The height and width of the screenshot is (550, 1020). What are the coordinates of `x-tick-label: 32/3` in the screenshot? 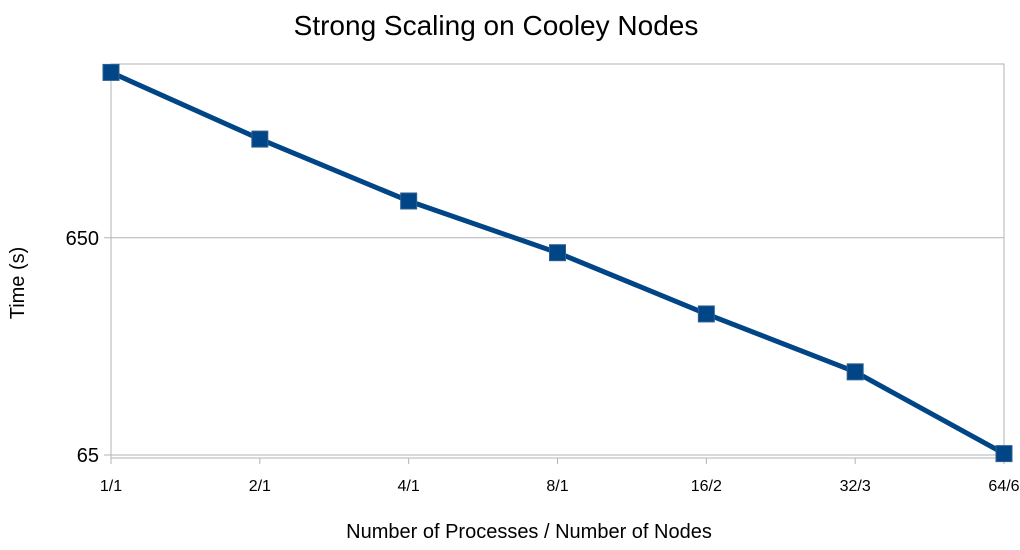 It's located at (855, 486).